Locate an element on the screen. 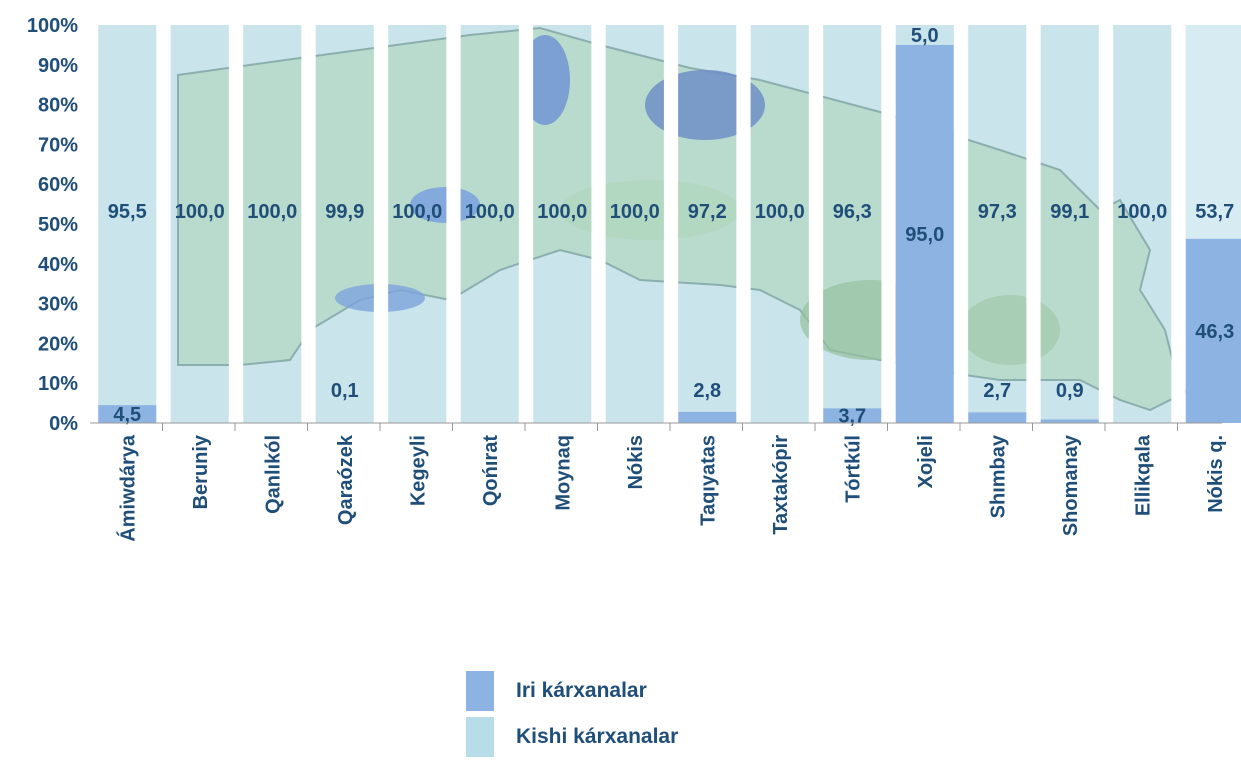 The width and height of the screenshot is (1241, 760). x-tick-label: Shomanay is located at coordinates (1071, 485).